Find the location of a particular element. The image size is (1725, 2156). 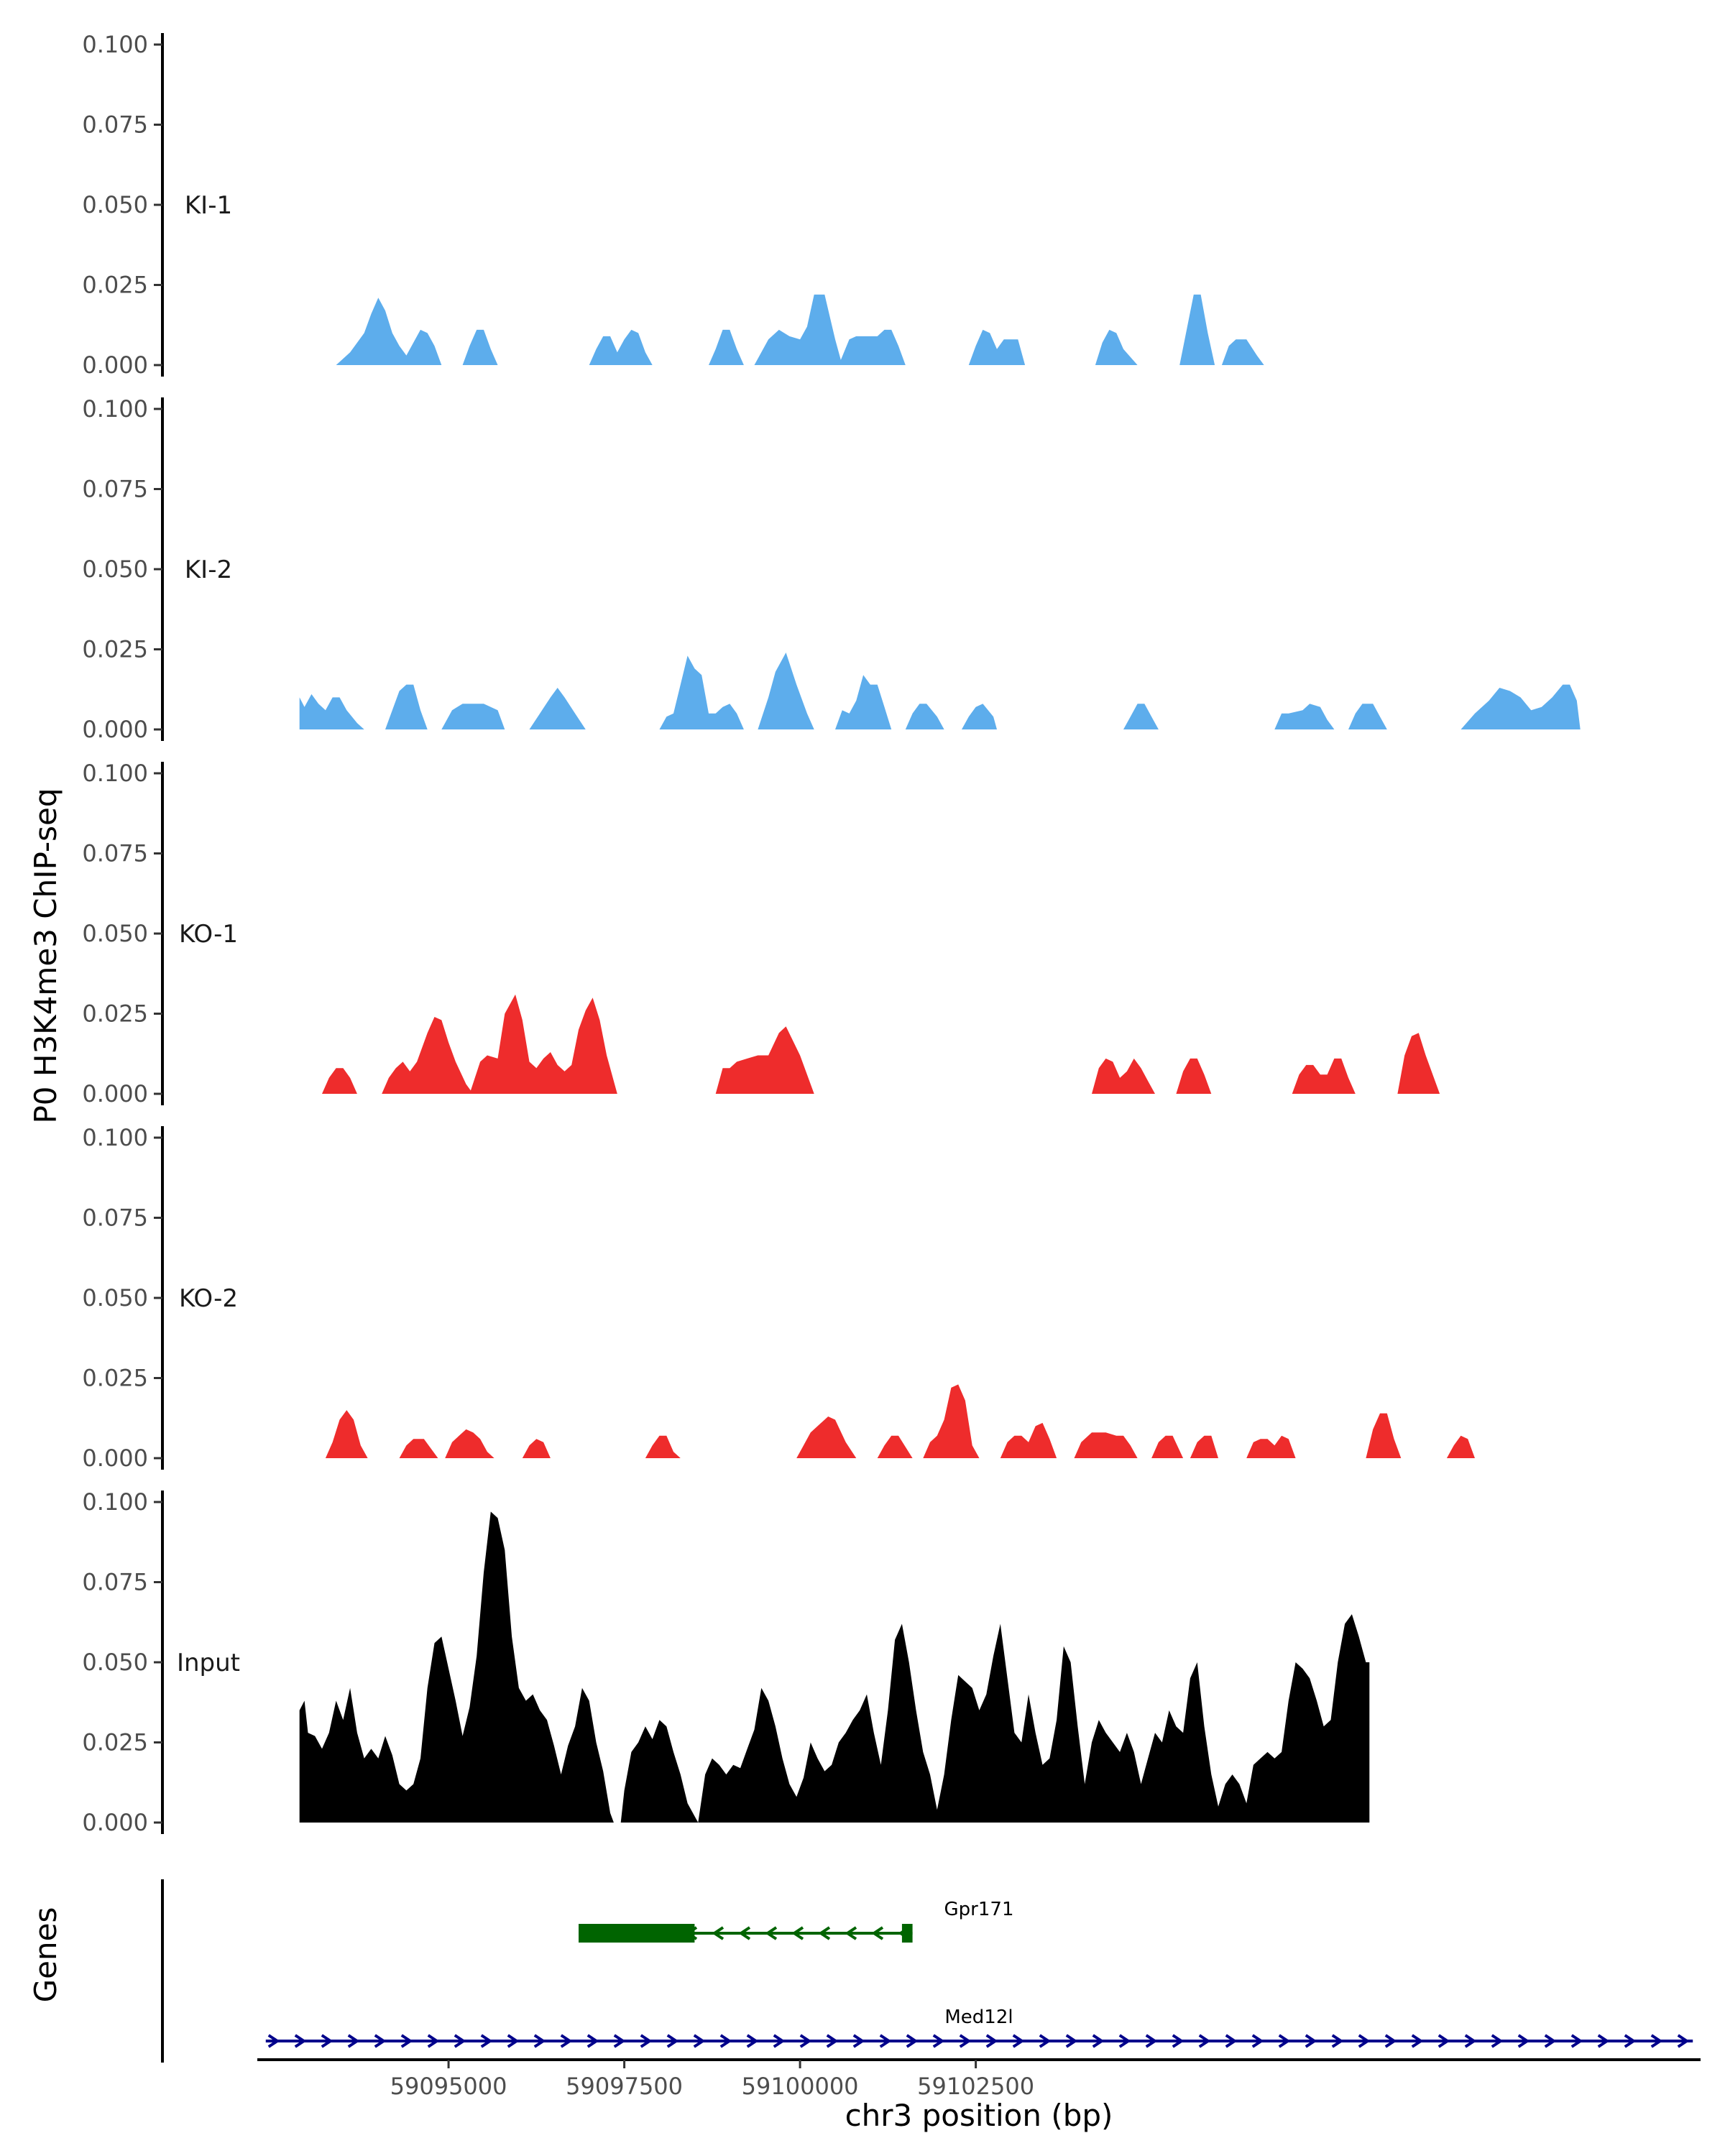

track-ko-1: 0.000 0.025 0.050 0.075 0.100 KO-1 is located at coordinates (761, 934).